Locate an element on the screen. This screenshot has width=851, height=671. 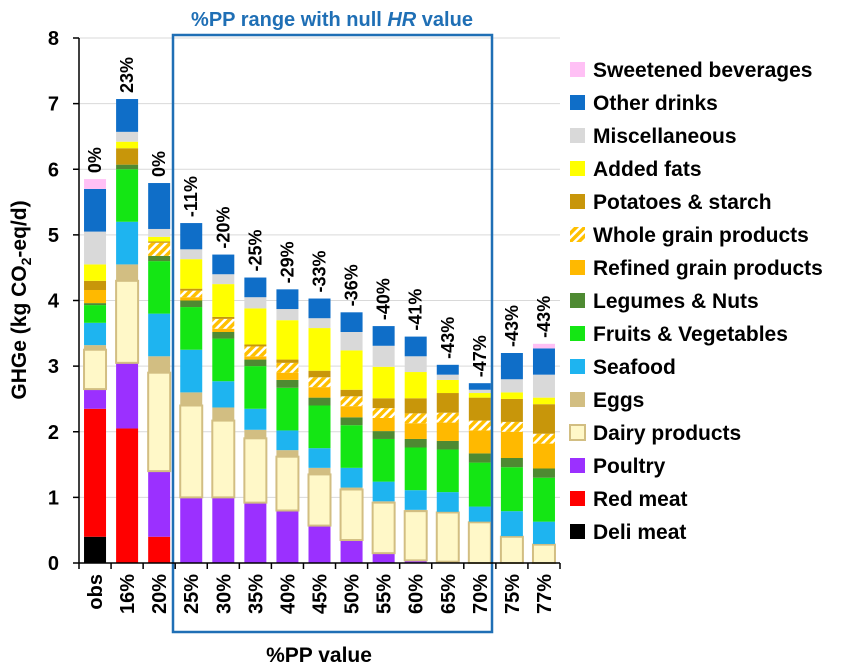
legend-label: Miscellaneous is located at coordinates (665, 136).